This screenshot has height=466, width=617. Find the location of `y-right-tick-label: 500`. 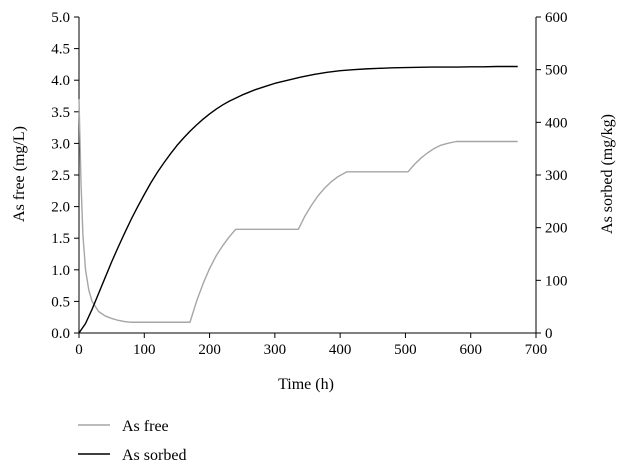

y-right-tick-label: 500 is located at coordinates (556, 71).